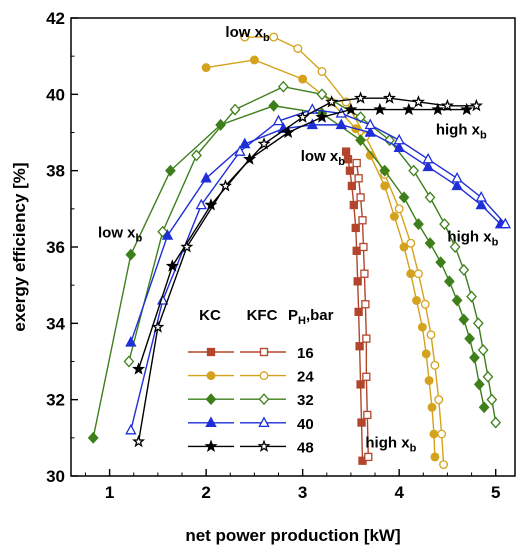 The width and height of the screenshot is (523, 550). Describe the element at coordinates (399, 492) in the screenshot. I see `x-tick-label: 4` at that location.